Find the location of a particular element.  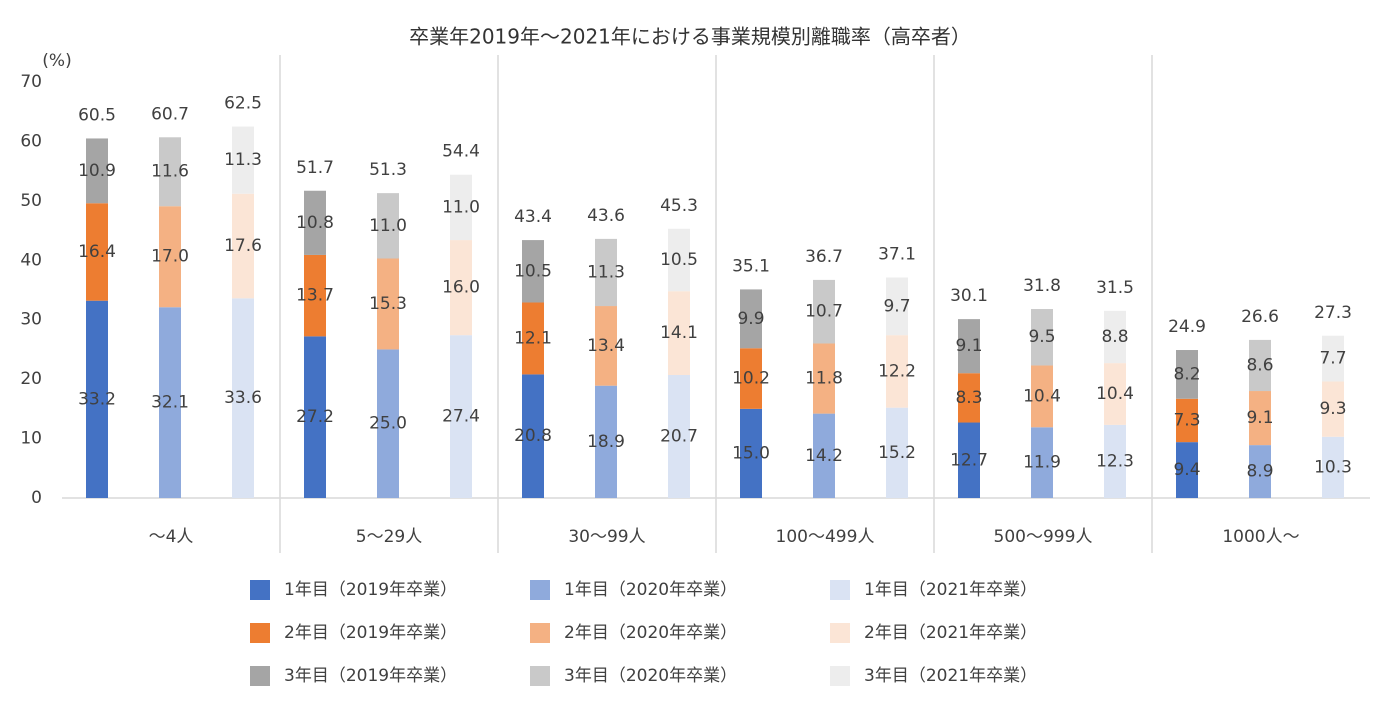

value-label: 8.9 is located at coordinates (1259, 472).